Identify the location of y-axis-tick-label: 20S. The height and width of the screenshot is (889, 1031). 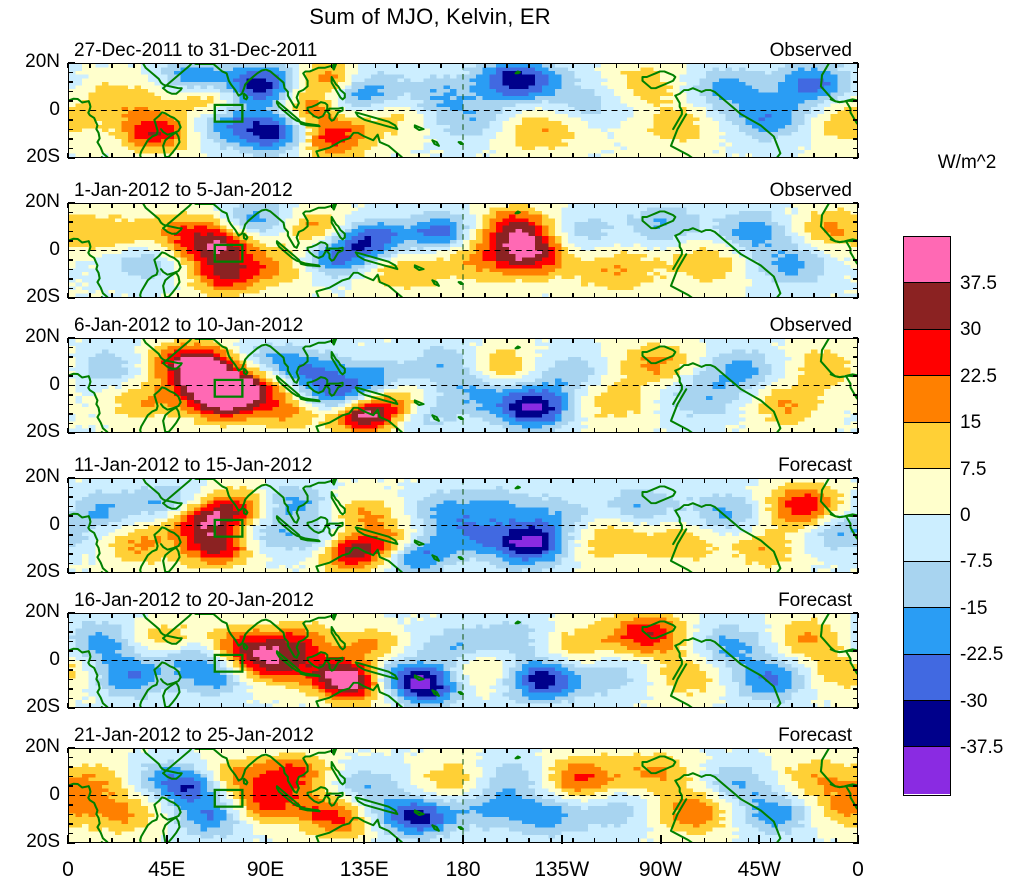
(43, 156).